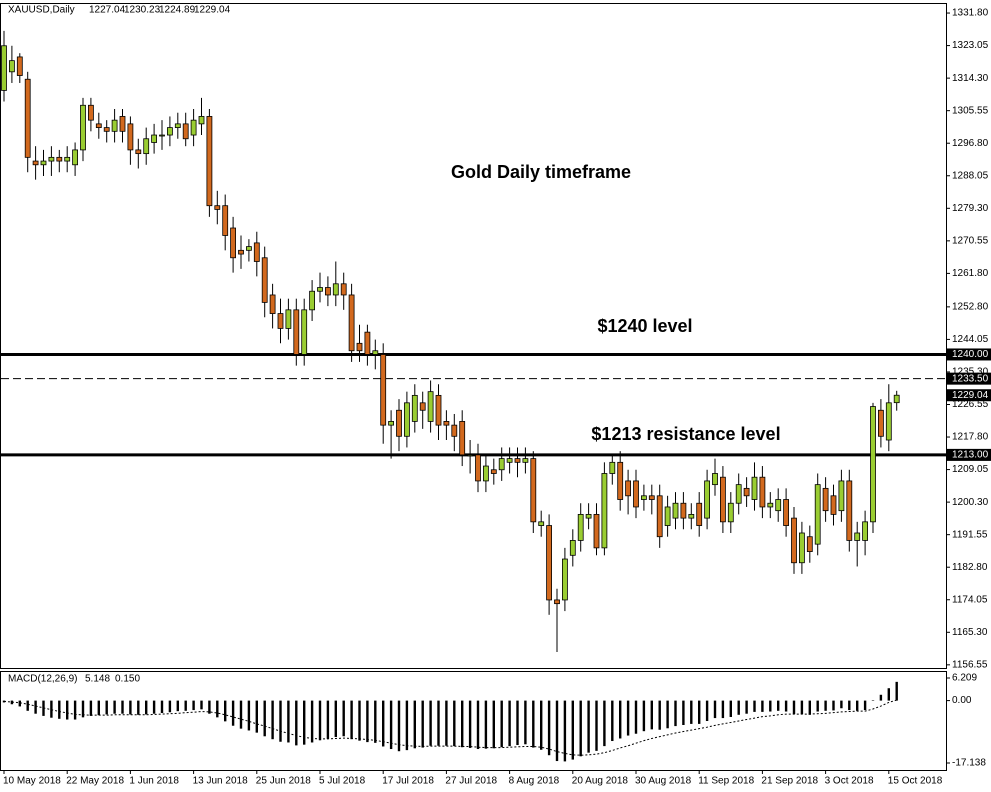  Describe the element at coordinates (970, 567) in the screenshot. I see `y-tick-label: 1182.80` at that location.